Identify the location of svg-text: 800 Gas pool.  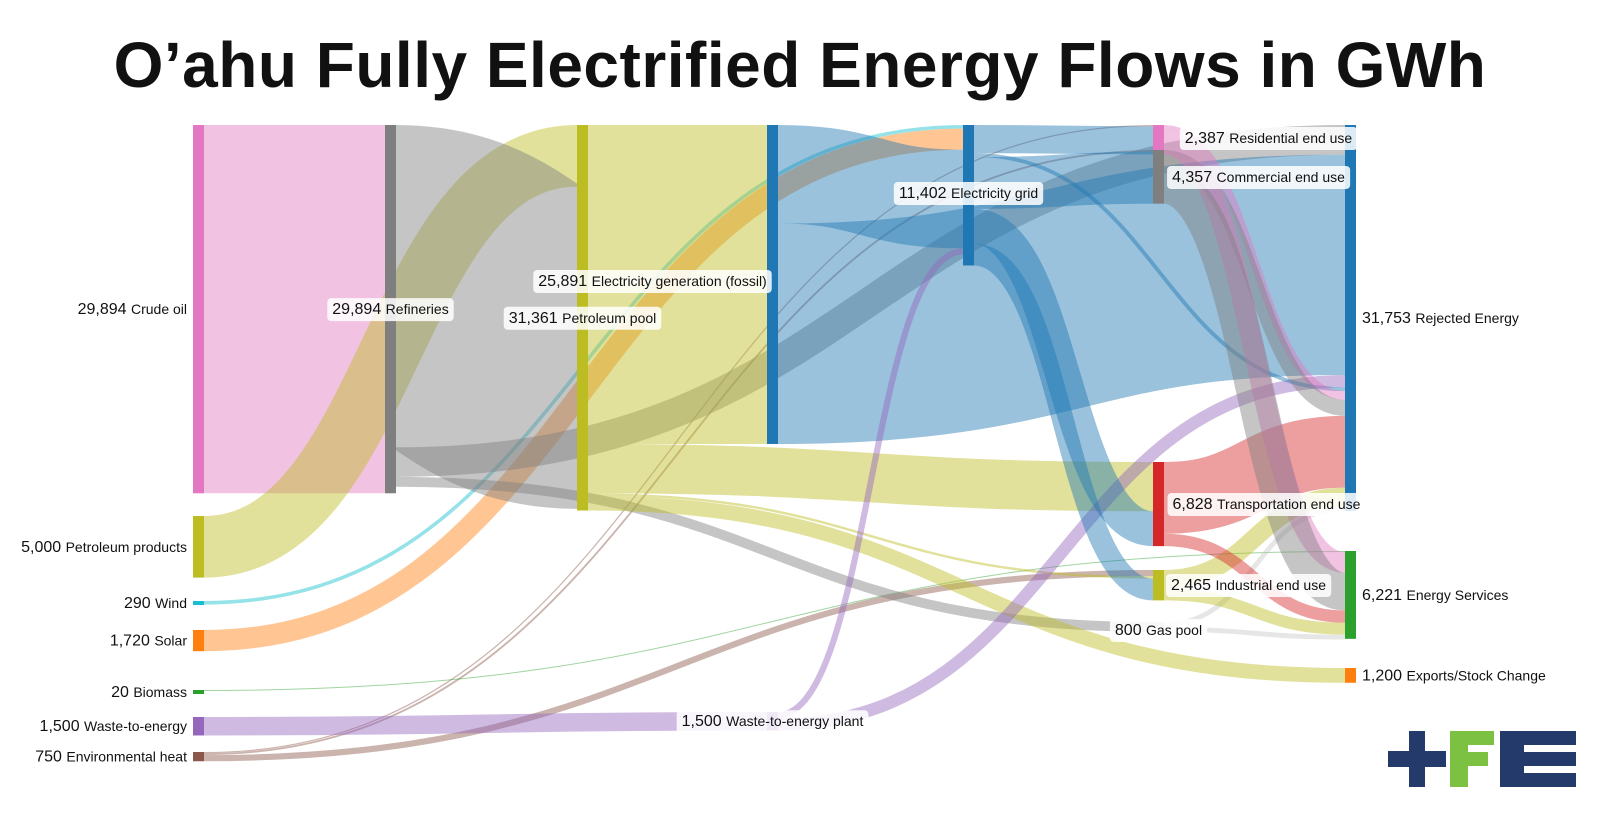
(1158, 630).